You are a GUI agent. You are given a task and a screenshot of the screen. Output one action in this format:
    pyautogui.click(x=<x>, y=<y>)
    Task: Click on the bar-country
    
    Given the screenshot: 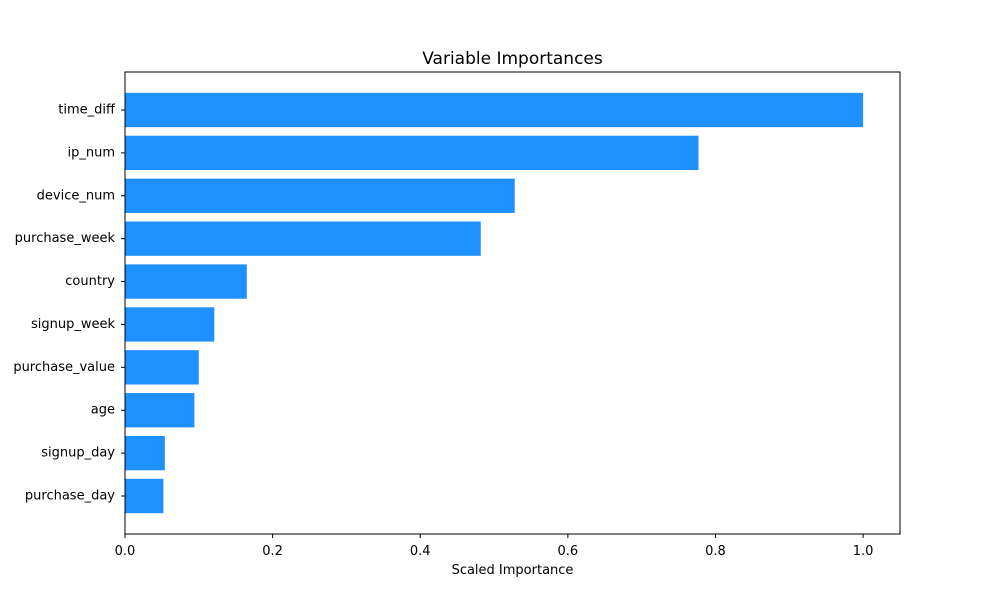 What is the action you would take?
    pyautogui.click(x=186, y=281)
    